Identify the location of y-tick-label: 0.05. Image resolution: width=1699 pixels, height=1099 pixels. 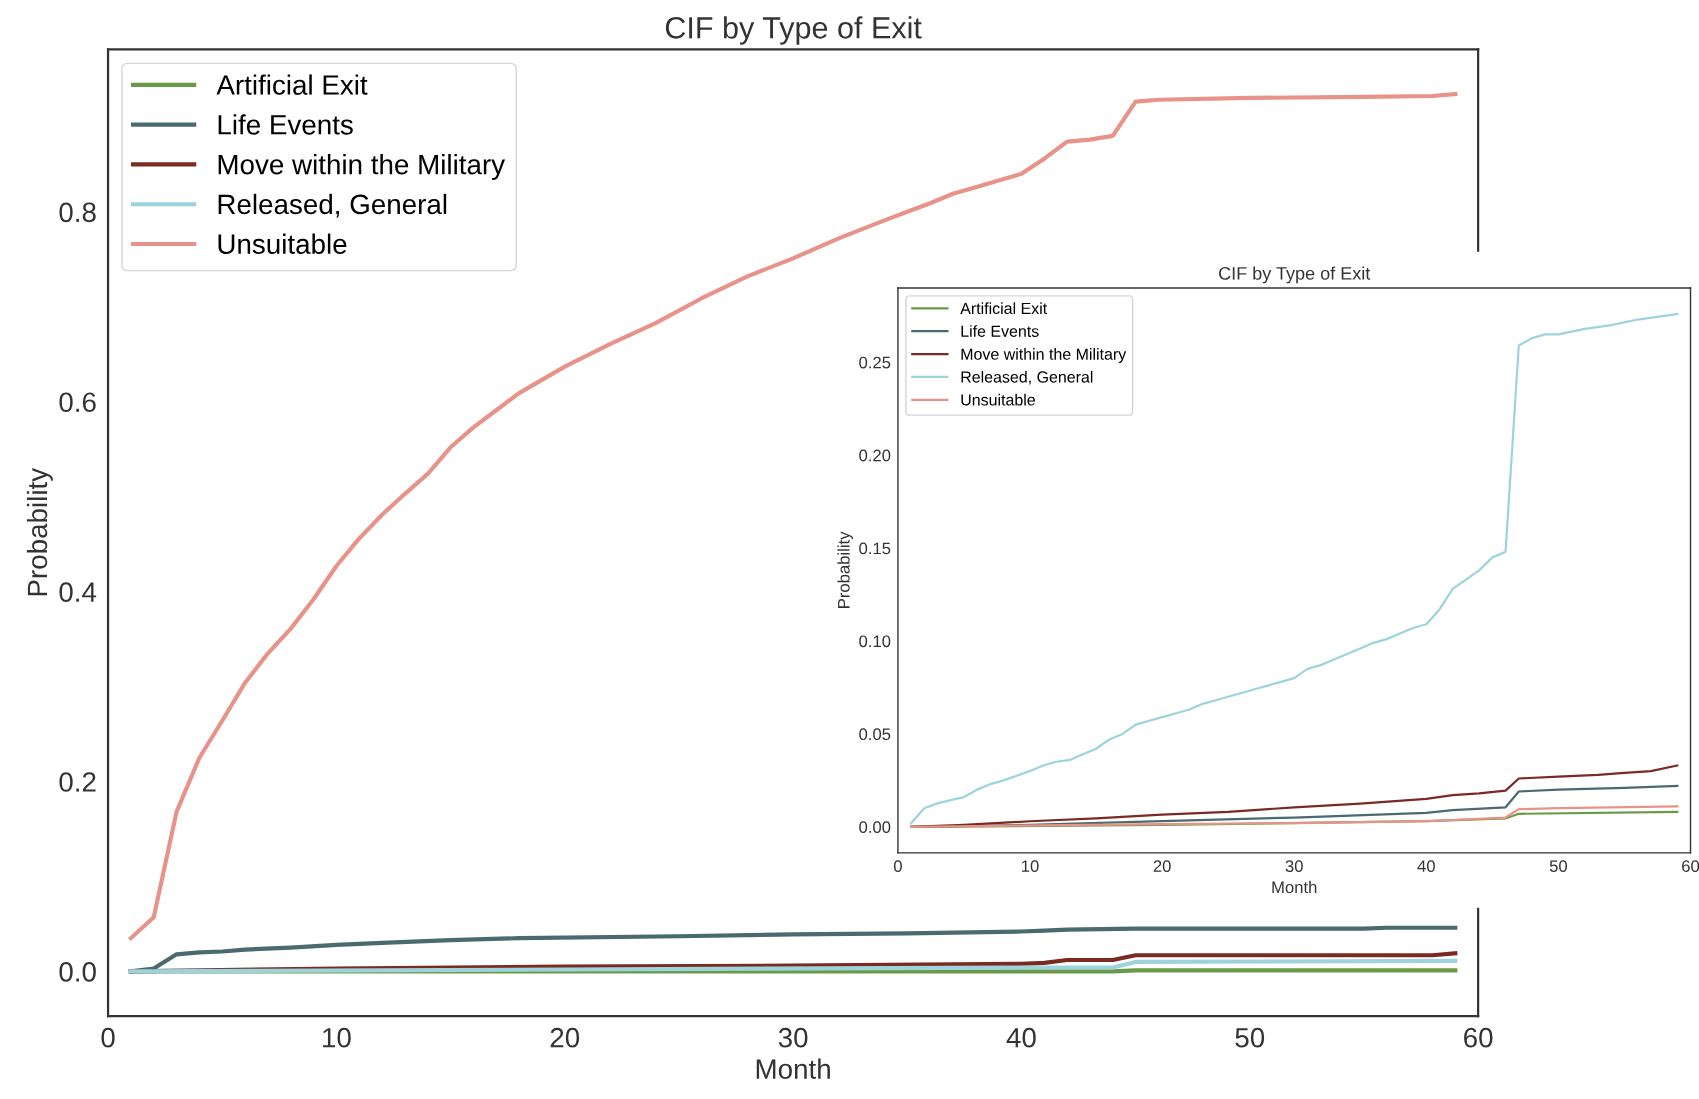
(875, 734).